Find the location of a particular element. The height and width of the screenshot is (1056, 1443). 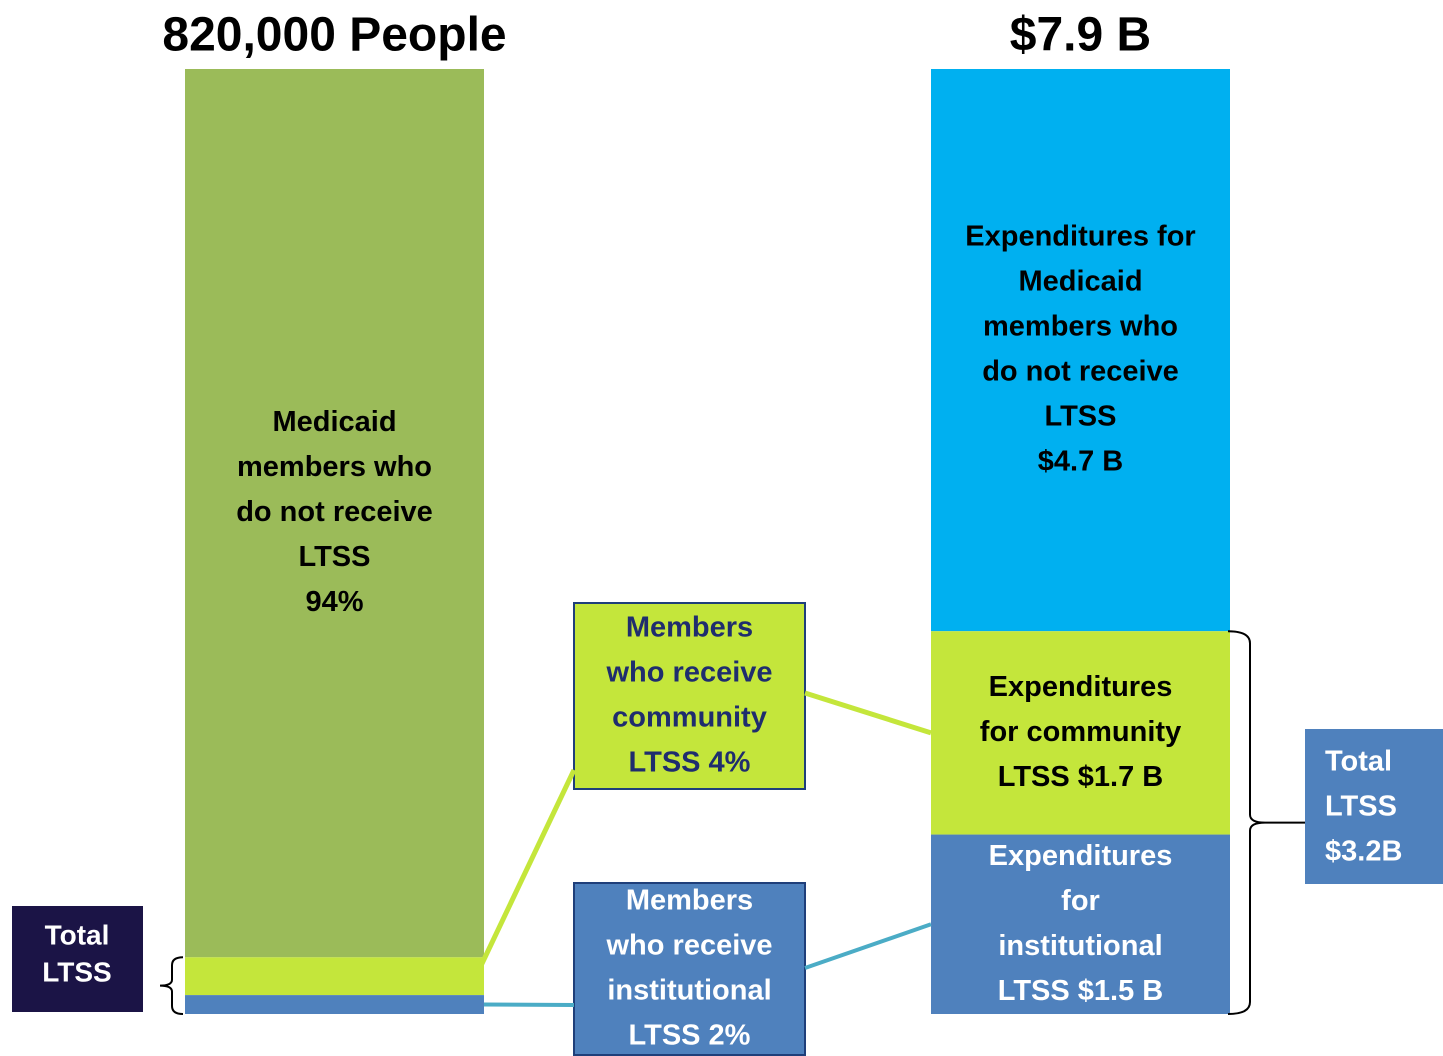

chart-title: 820,000 People is located at coordinates (334, 35).